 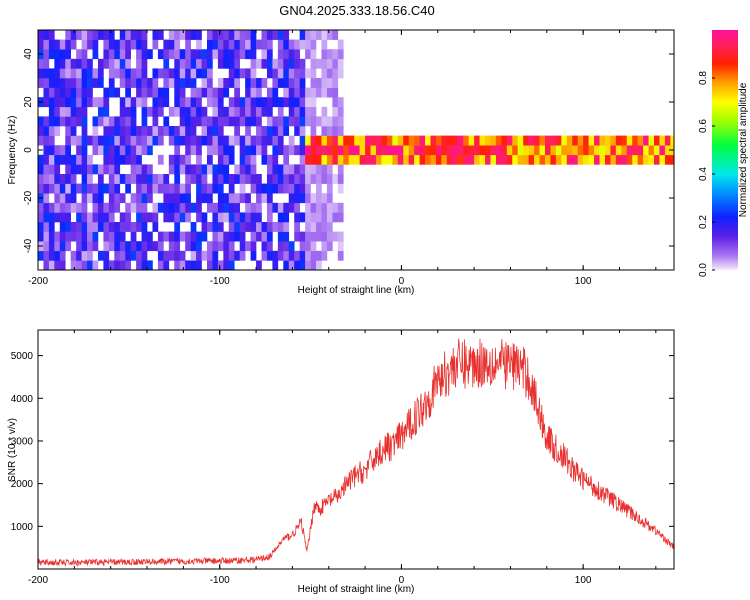 What do you see at coordinates (703, 270) in the screenshot?
I see `colorbar-tick-label: 0.0` at bounding box center [703, 270].